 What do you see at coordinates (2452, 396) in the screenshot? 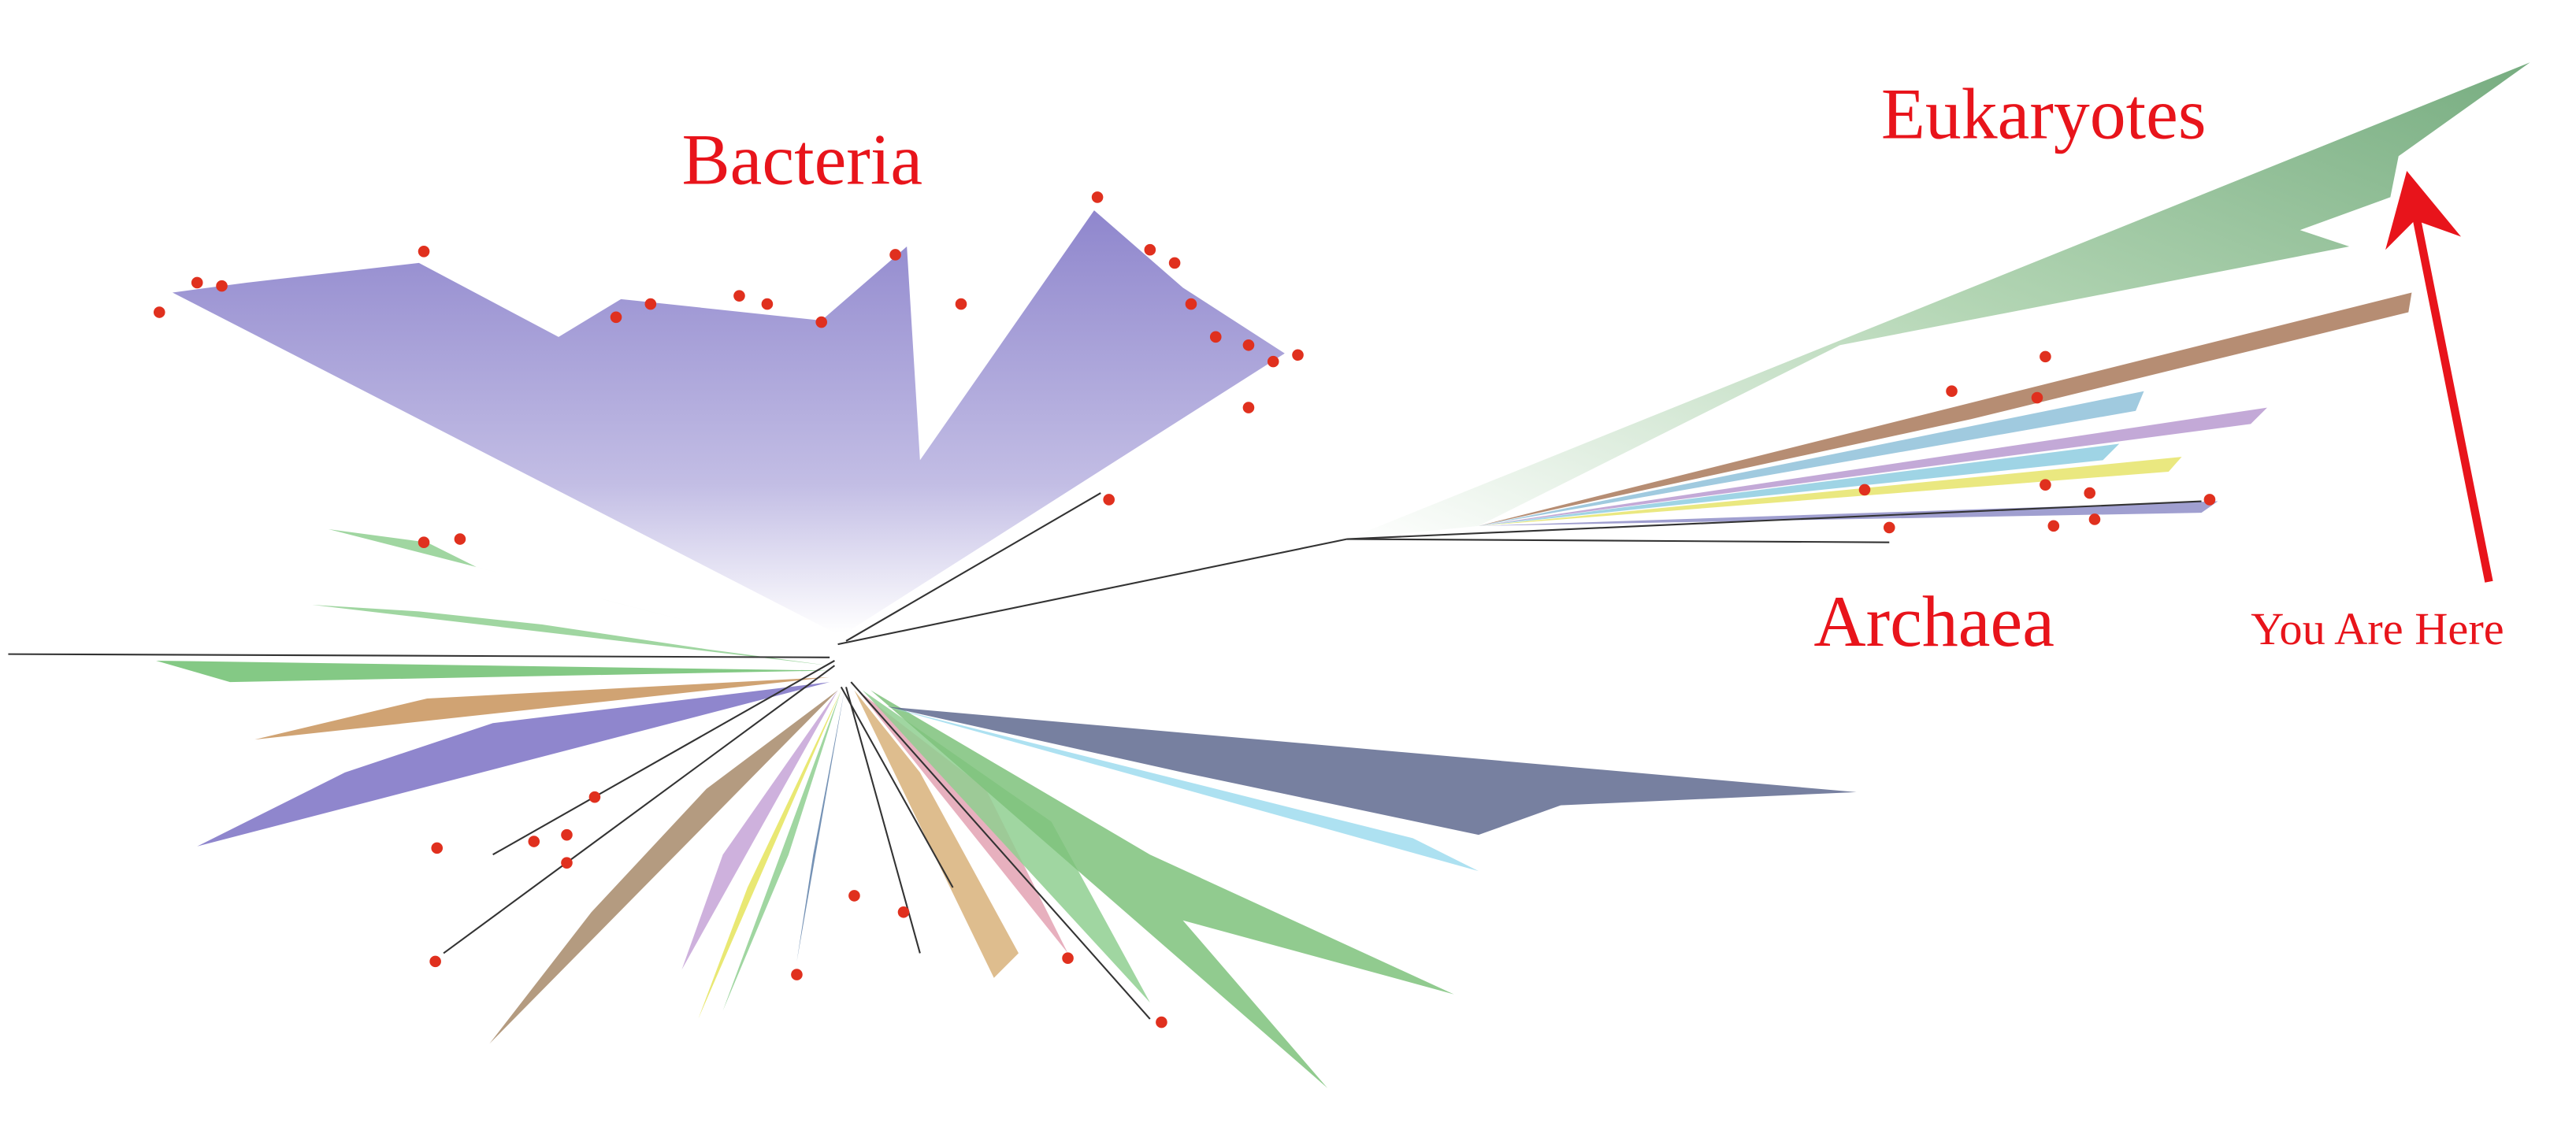
I see `arrow-shaft` at bounding box center [2452, 396].